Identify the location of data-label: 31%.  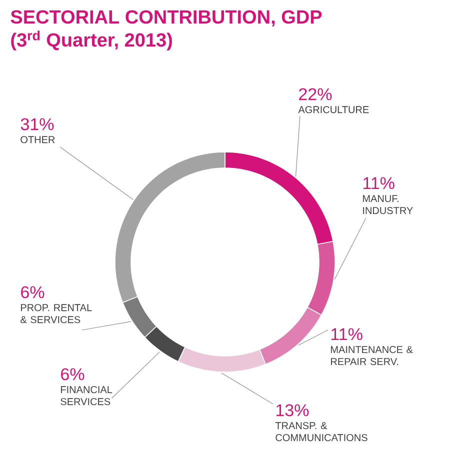
(37, 124).